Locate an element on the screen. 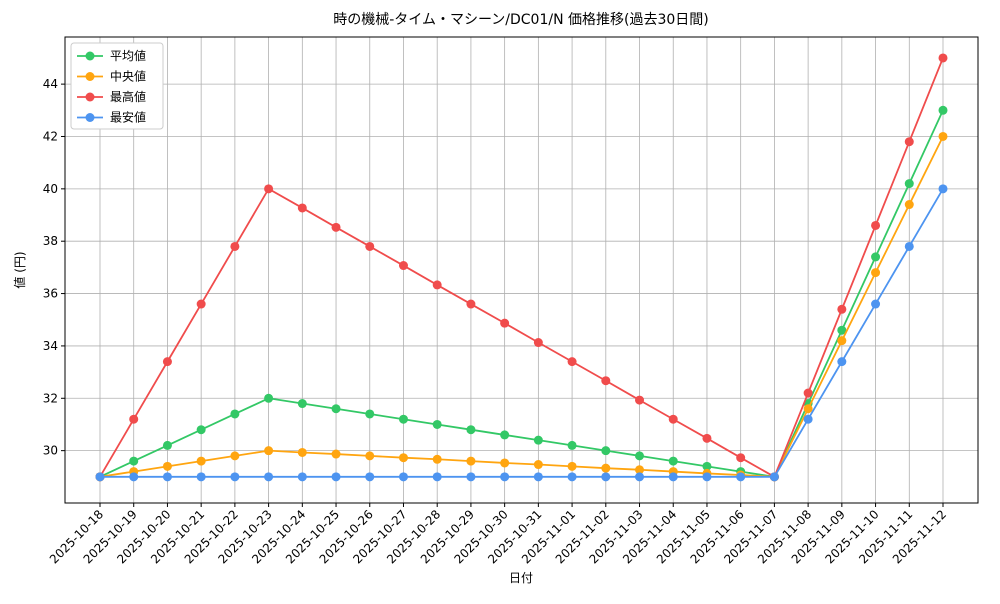 Image resolution: width=1000 pixels, height=604 pixels. legend-label: 平均値 is located at coordinates (128, 55).